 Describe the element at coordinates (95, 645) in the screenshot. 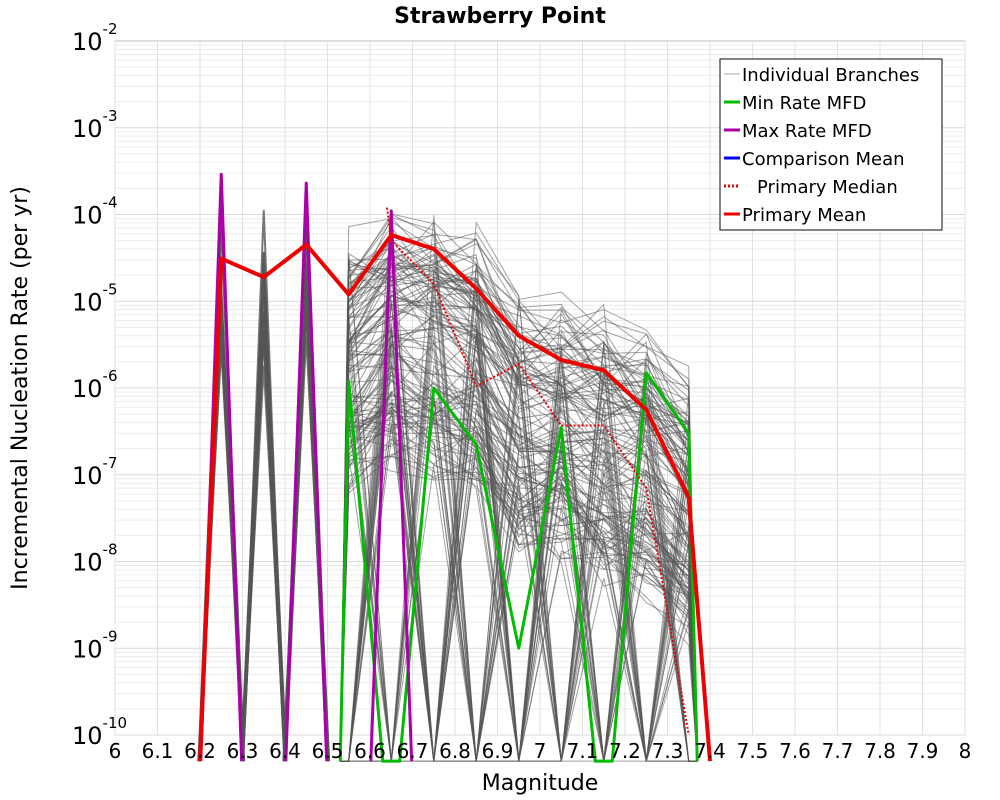

I see `y-tick-label: 10⁻⁹` at that location.